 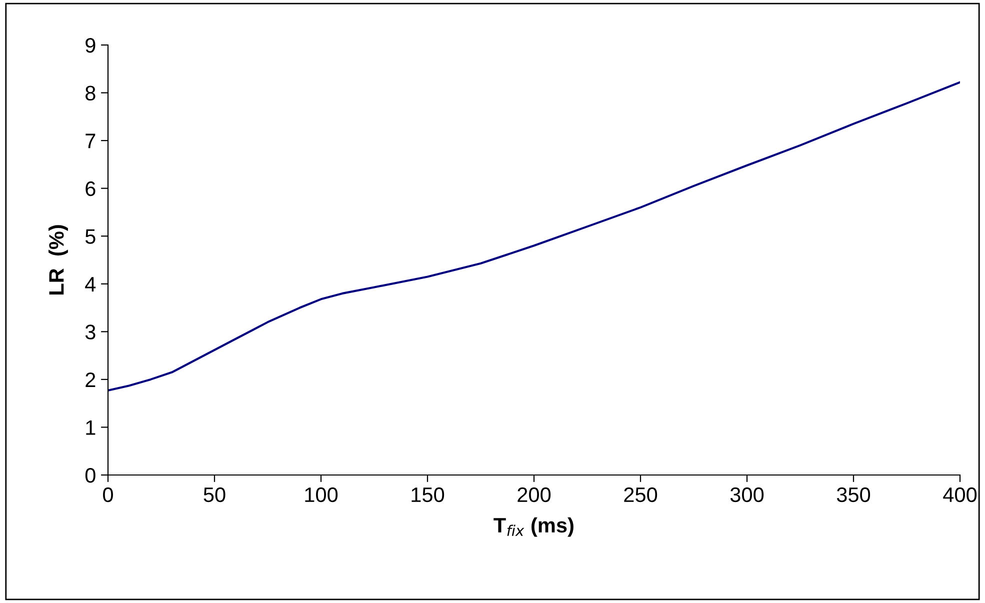 What do you see at coordinates (108, 494) in the screenshot?
I see `x-tick-label: 0` at bounding box center [108, 494].